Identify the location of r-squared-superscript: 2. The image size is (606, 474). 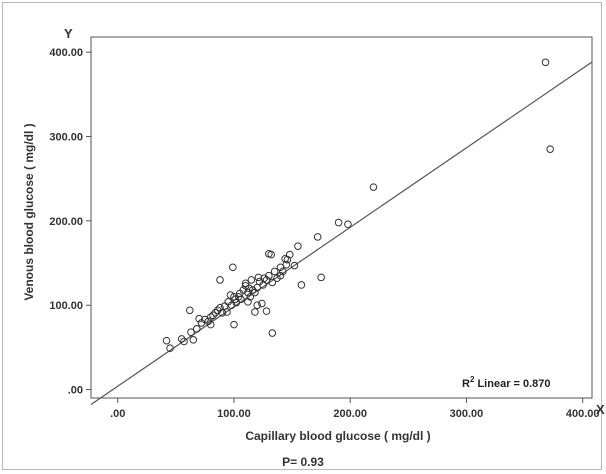
(472, 379).